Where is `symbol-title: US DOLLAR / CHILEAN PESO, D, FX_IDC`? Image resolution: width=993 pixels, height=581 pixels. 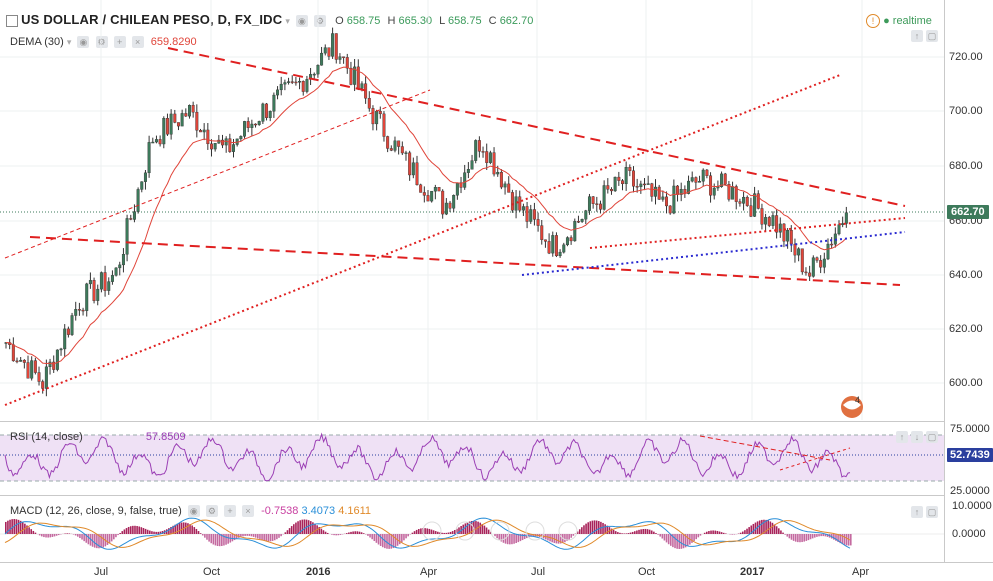
symbol-title: US DOLLAR / CHILEAN PESO, D, FX_IDC is located at coordinates (152, 19).